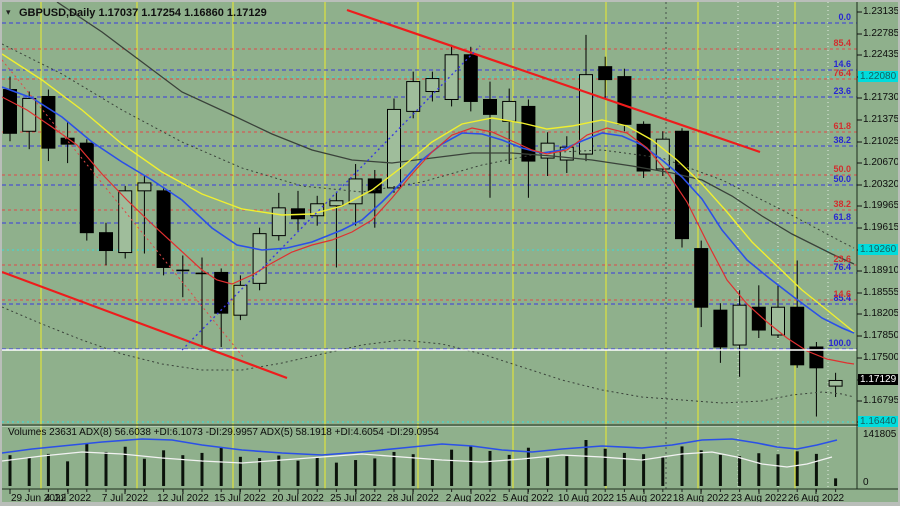 Image resolution: width=900 pixels, height=506 pixels. Describe the element at coordinates (298, 498) in the screenshot. I see `date-axis-label: 20 Jul 2022` at that location.